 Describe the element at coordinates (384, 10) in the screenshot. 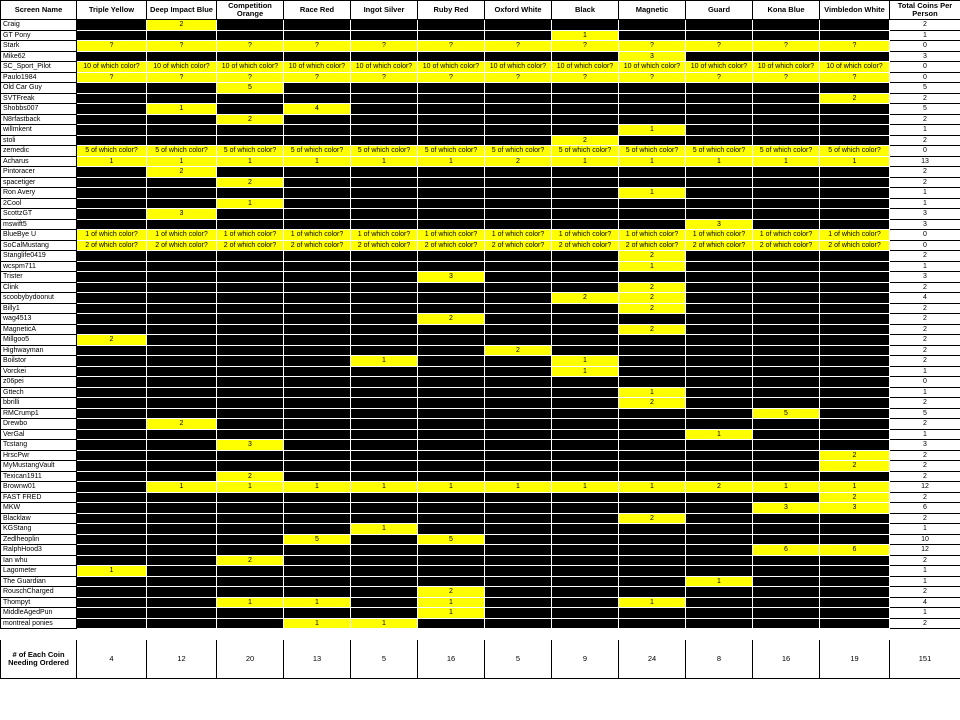

I see `column-header-color: Ingot Silver` at that location.